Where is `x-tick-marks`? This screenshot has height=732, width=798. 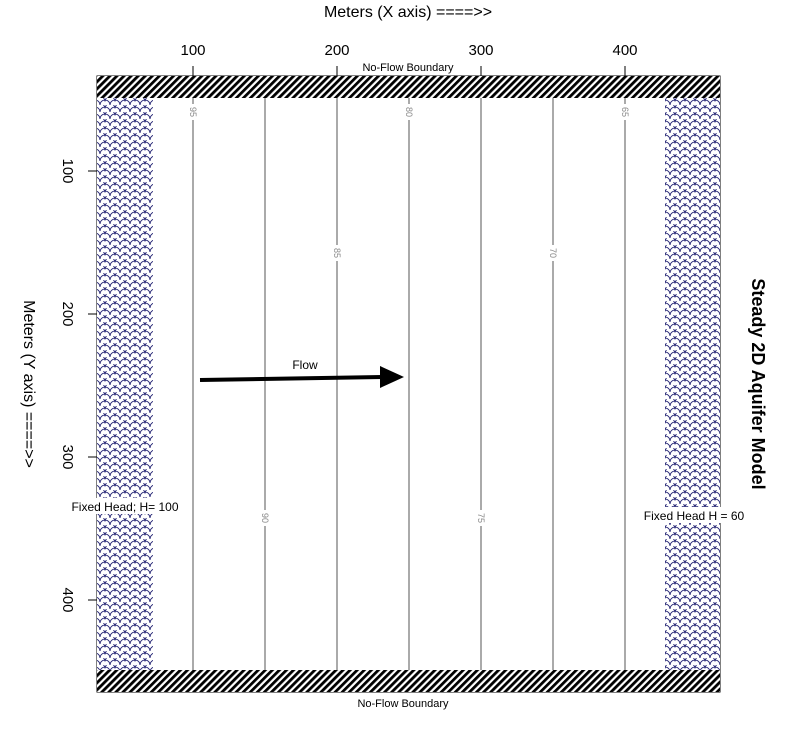
x-tick-marks is located at coordinates (409, 71).